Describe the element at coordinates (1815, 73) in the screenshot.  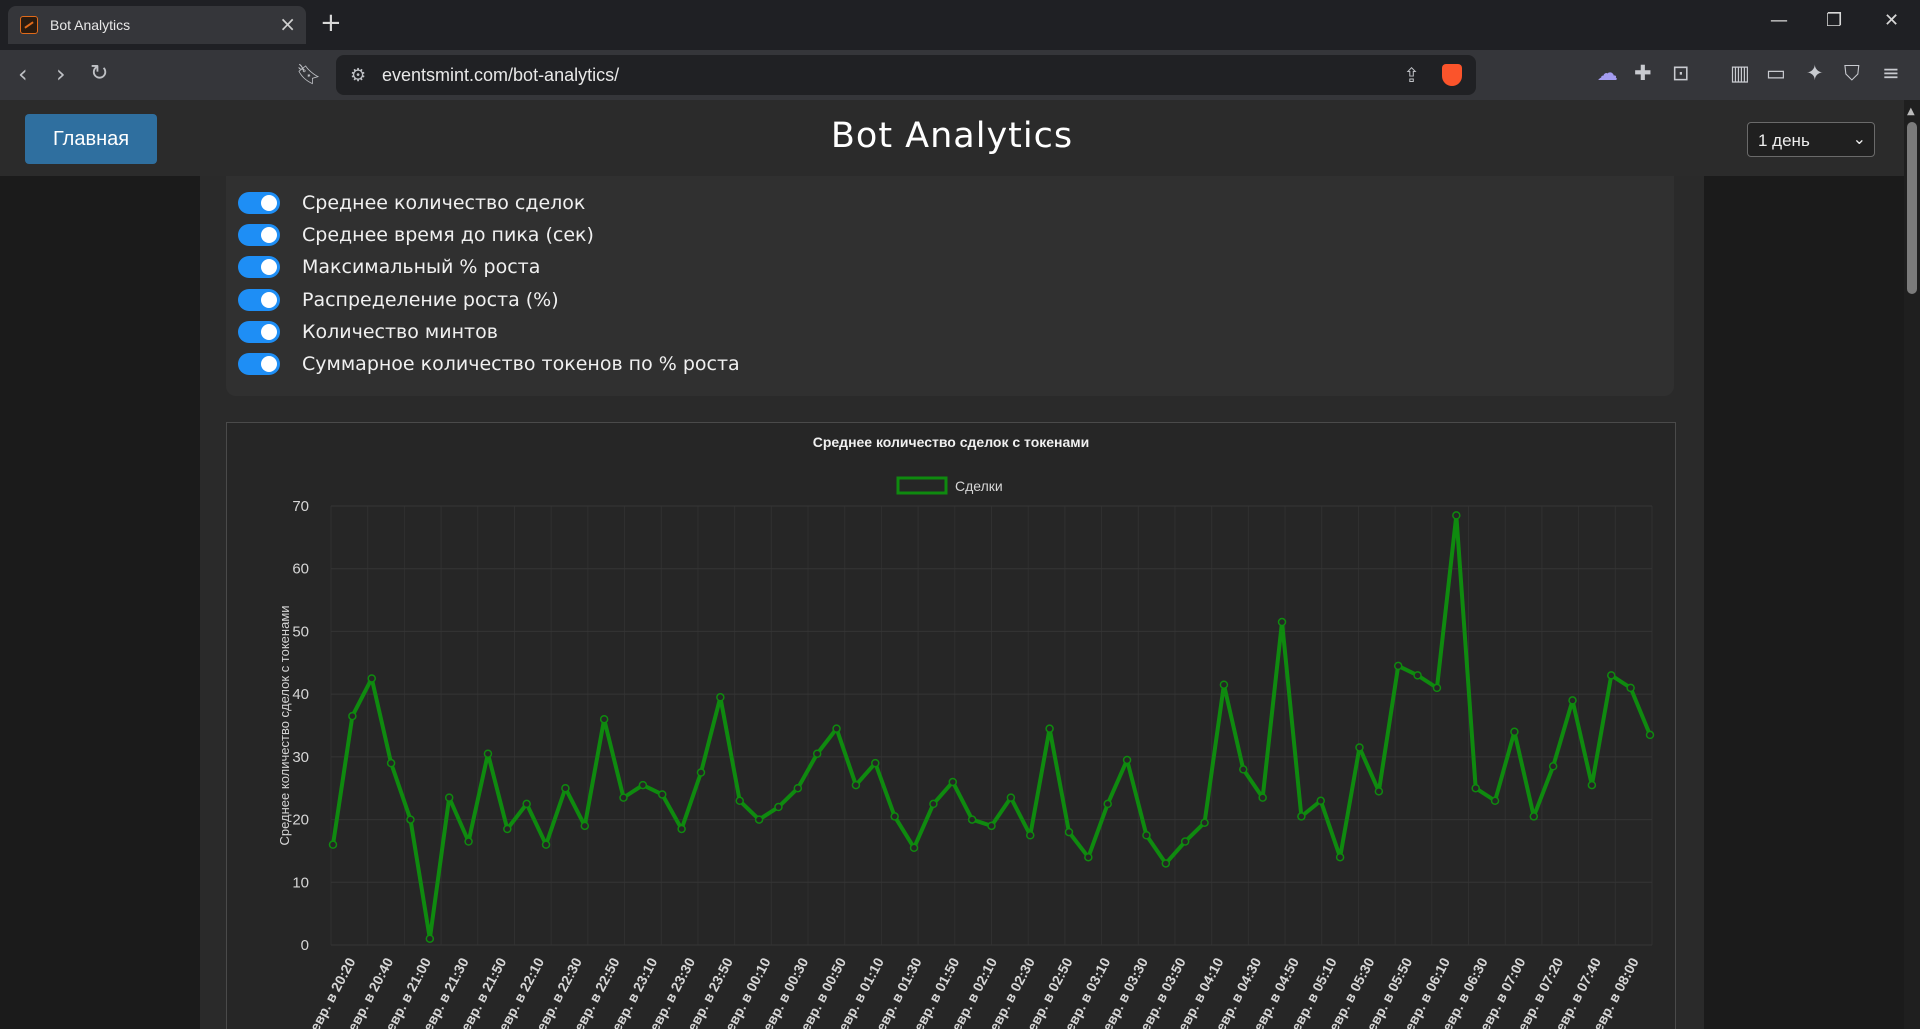
I see `ai-sparkle-icon: ✦` at that location.